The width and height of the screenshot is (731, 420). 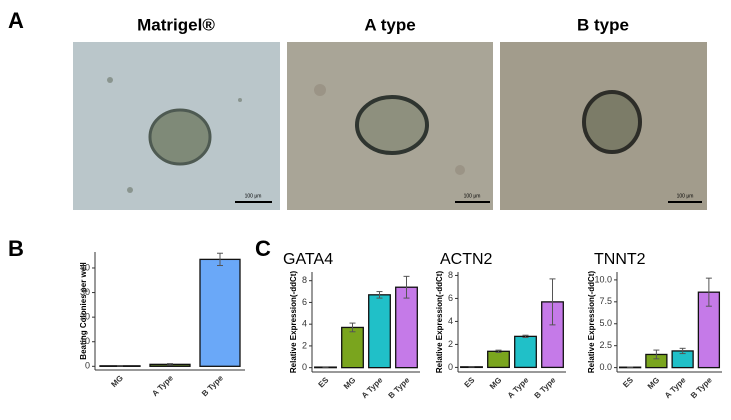 I want to click on image-title: A type, so click(x=389, y=24).